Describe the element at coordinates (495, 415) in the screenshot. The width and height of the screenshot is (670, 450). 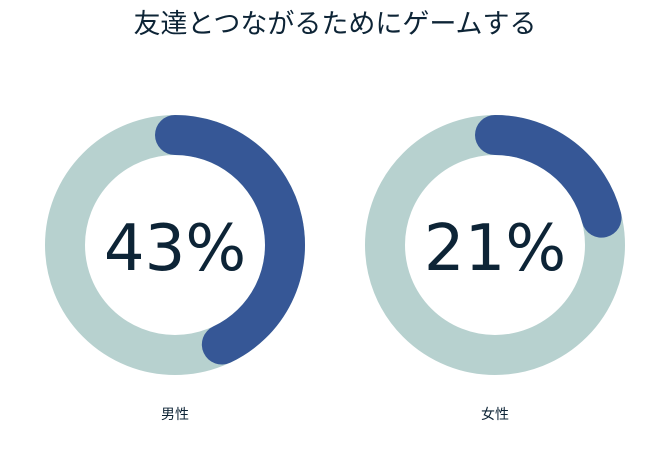
I see `category-label-female: 女性` at that location.